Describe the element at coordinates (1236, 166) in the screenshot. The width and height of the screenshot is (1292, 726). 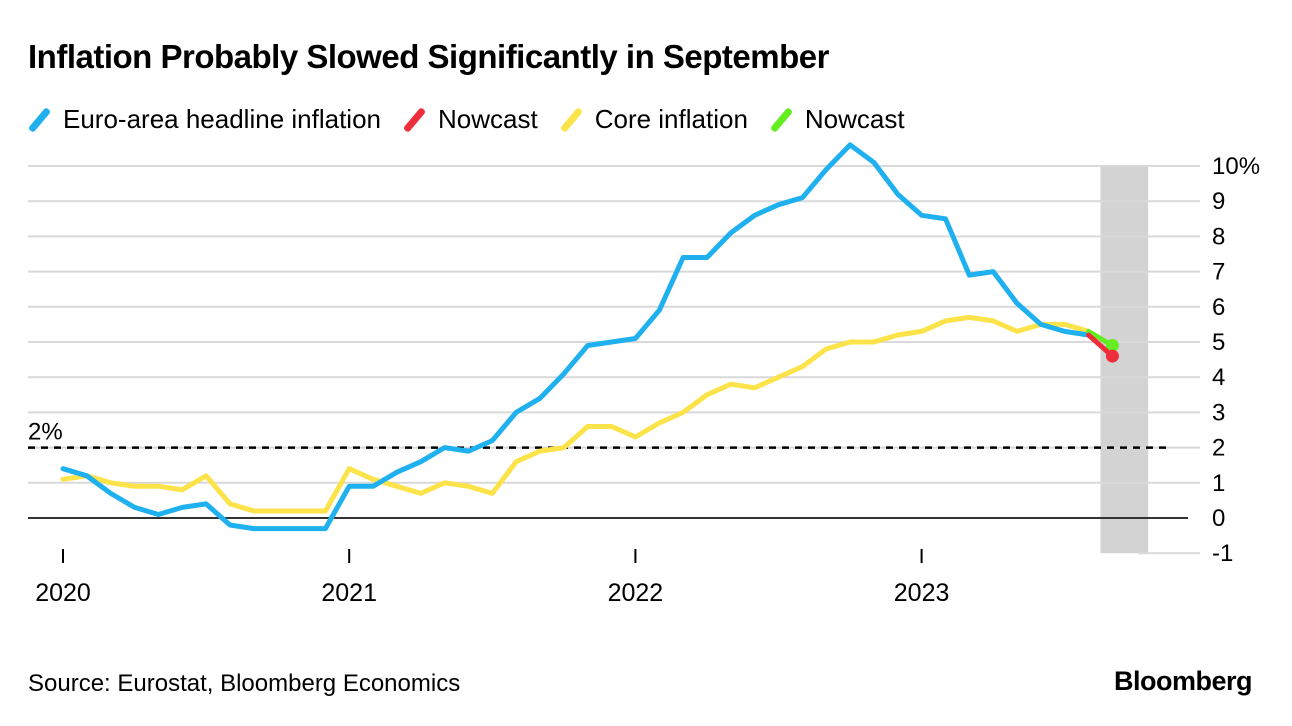
I see `y-tick-label: 10%` at that location.